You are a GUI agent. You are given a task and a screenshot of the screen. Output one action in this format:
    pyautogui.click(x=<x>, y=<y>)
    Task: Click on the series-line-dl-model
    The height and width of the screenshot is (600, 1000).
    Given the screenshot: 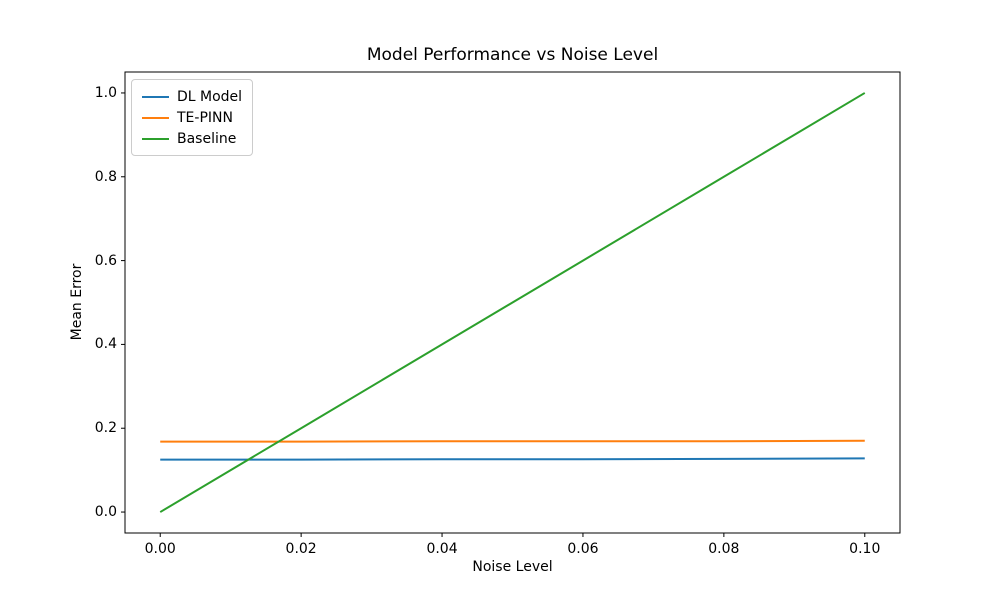 What is the action you would take?
    pyautogui.click(x=512, y=459)
    